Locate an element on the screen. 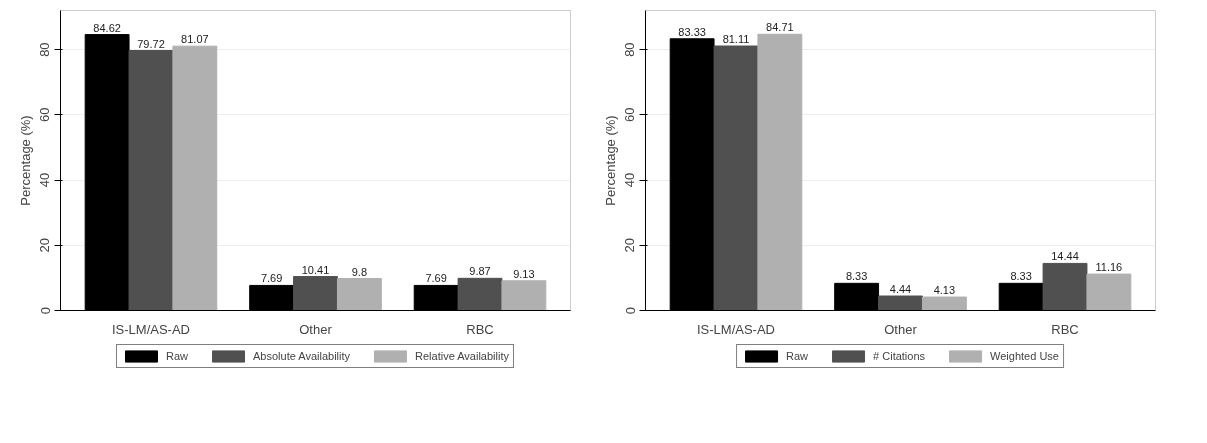  legend-label: Weighted Use is located at coordinates (1024, 356).